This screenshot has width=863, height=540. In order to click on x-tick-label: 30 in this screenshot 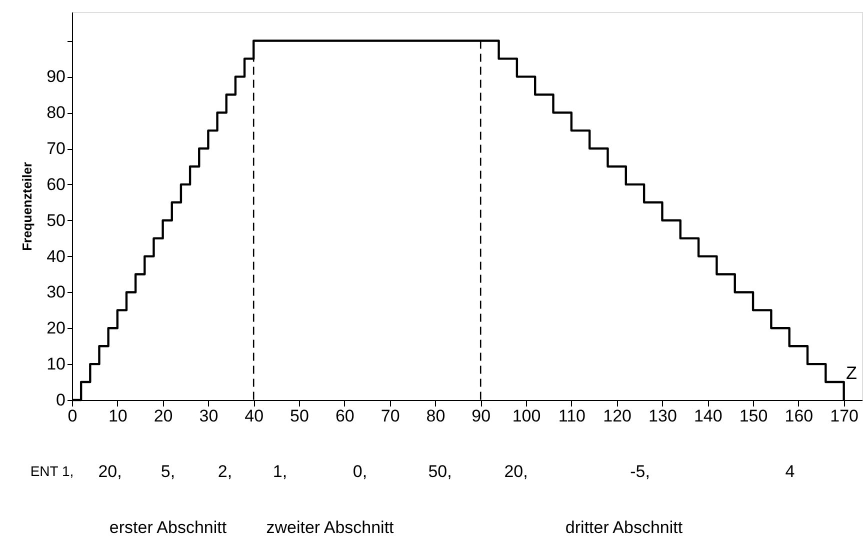, I will do `click(208, 416)`.